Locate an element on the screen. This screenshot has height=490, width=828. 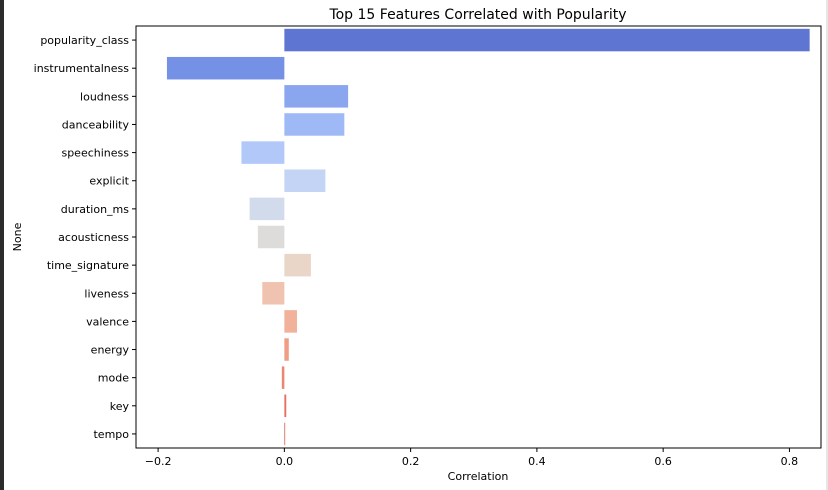
bar-liveness is located at coordinates (273, 293).